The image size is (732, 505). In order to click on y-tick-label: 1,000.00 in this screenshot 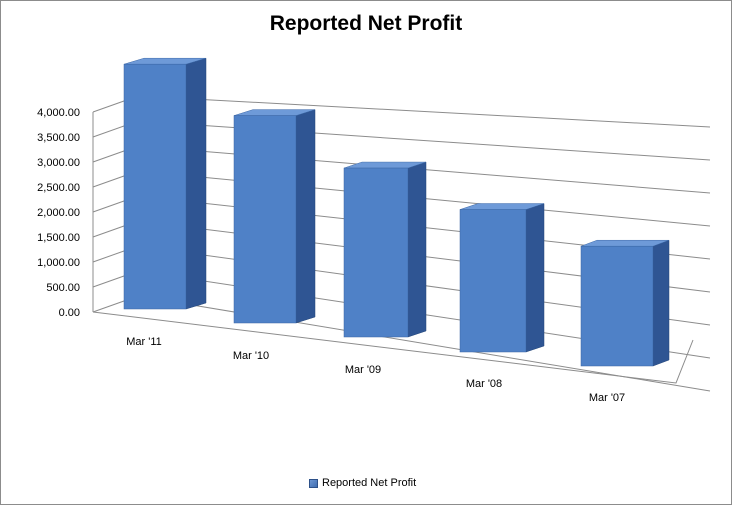, I will do `click(58, 263)`.